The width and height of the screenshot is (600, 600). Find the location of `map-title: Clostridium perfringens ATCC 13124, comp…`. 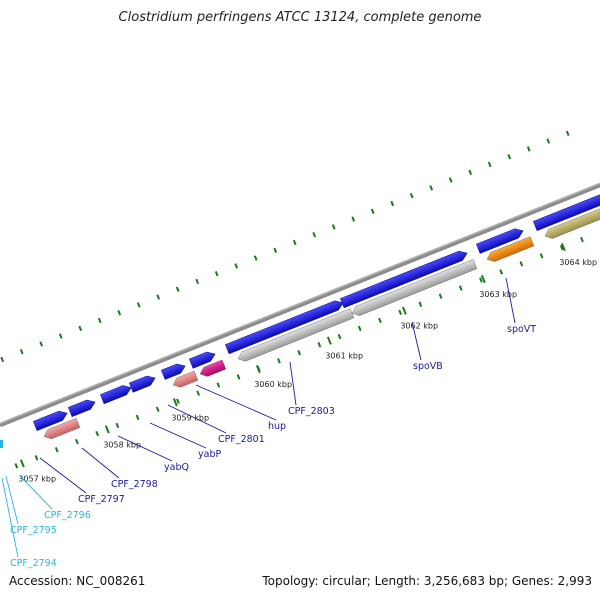

map-title: Clostridium perfringens ATCC 13124, comp… is located at coordinates (300, 17).